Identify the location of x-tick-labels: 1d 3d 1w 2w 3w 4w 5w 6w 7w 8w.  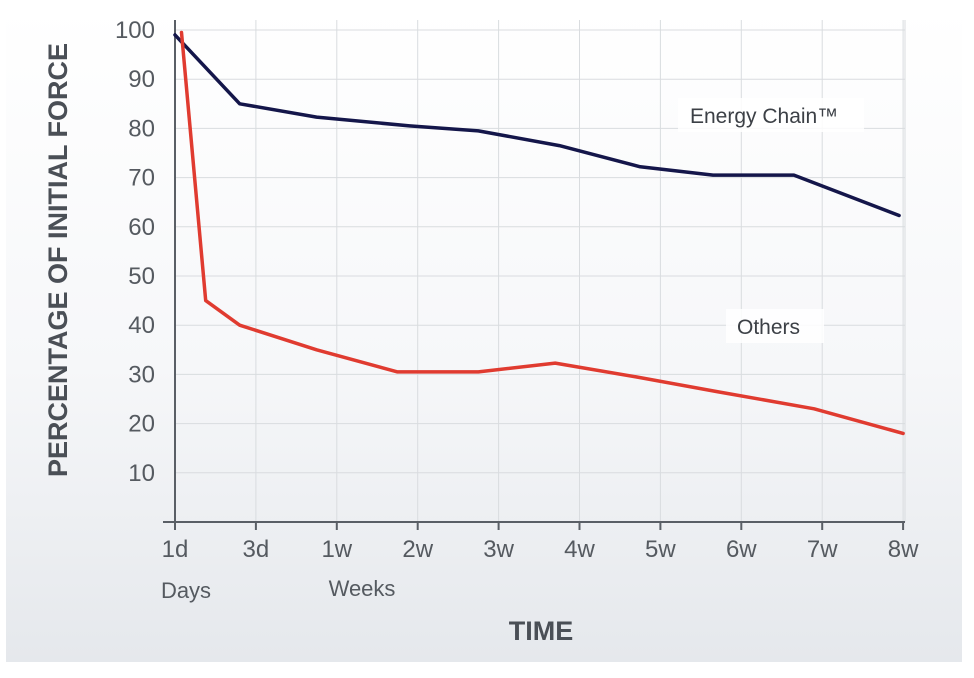
(540, 549).